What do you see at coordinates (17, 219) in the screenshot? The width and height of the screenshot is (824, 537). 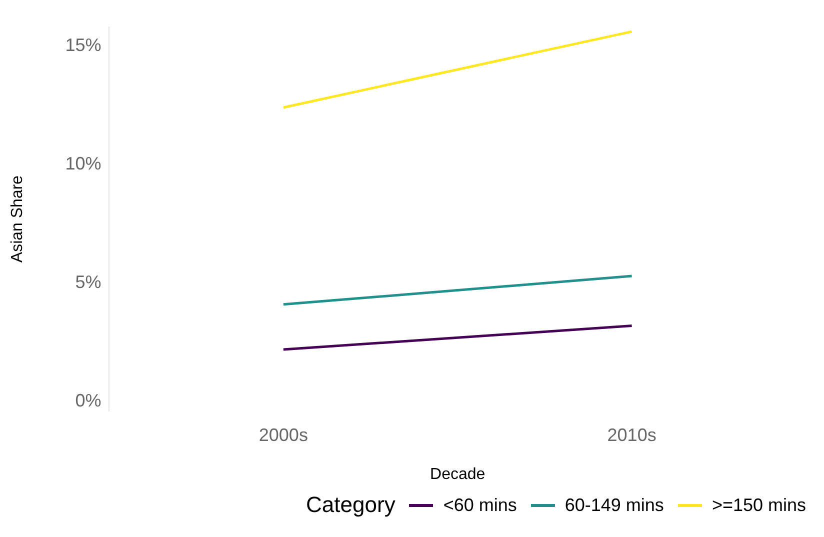 I see `y-axis-title: Asian Share` at bounding box center [17, 219].